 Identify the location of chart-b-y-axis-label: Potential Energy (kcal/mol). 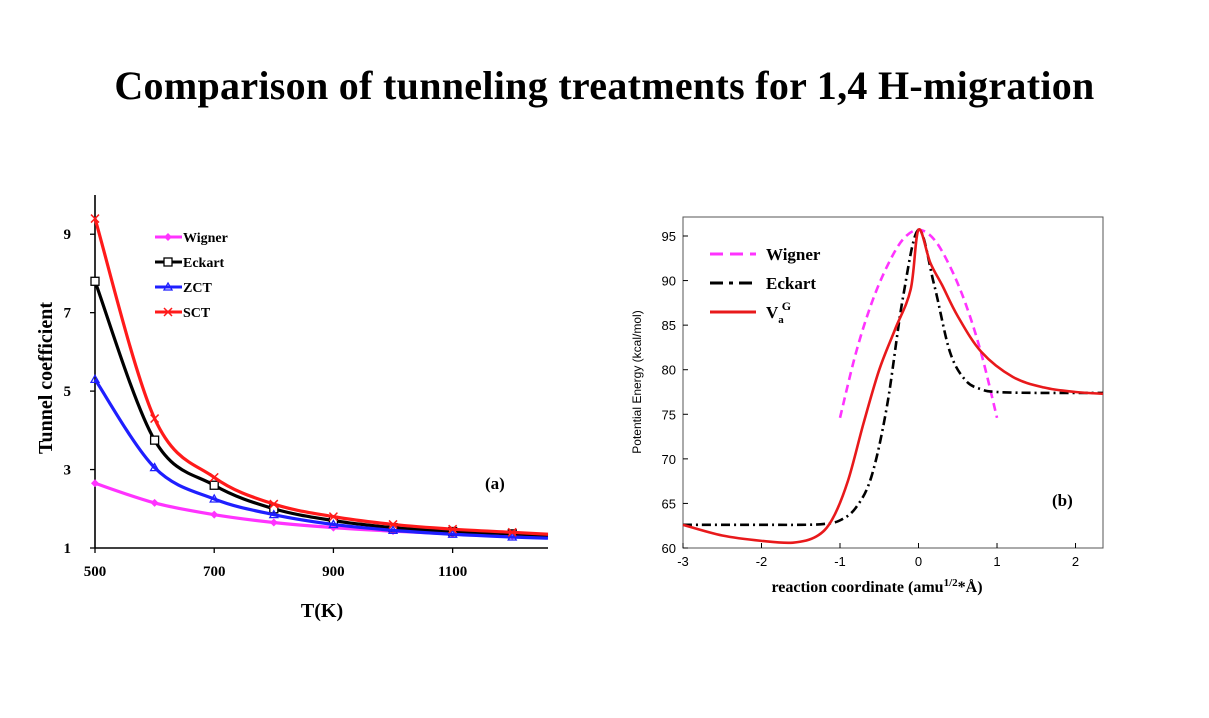
(637, 381).